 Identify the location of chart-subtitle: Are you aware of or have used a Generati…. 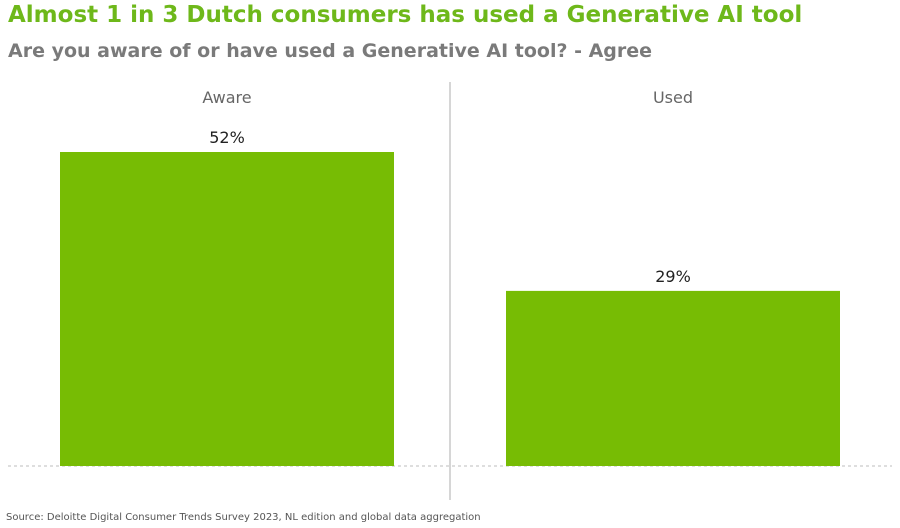
(330, 51).